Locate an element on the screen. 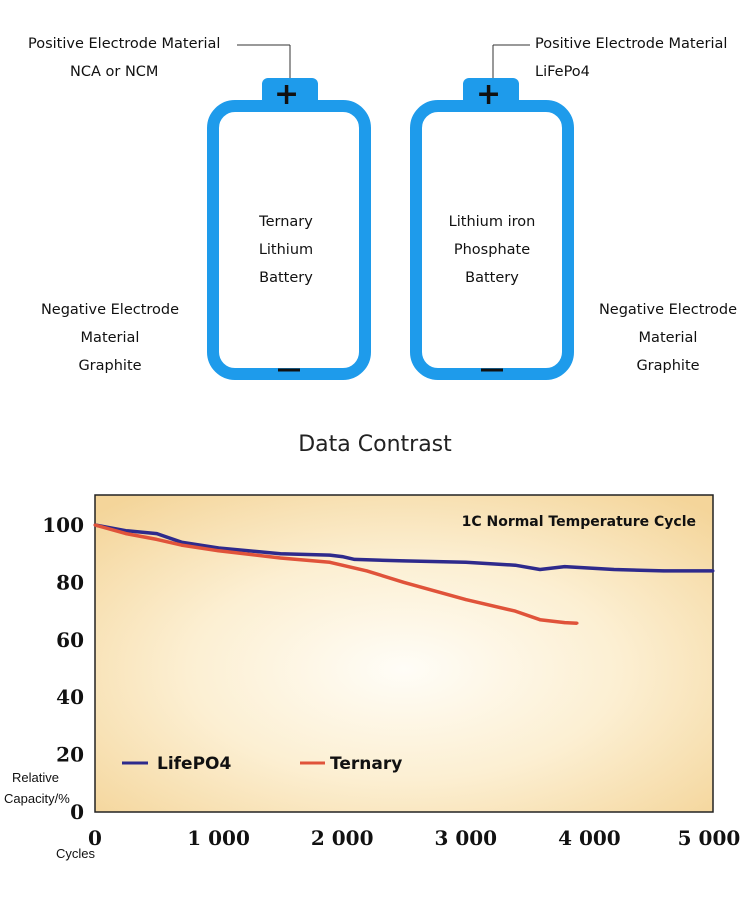  left-body-text: Ternary Lithium Battery is located at coordinates (286, 250).